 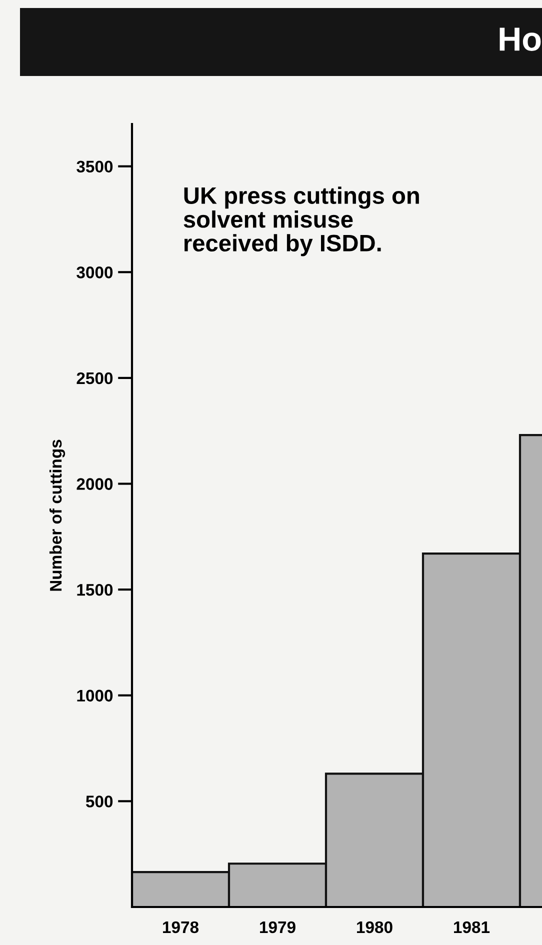 What do you see at coordinates (520, 39) in the screenshot?
I see `text: Ho` at bounding box center [520, 39].